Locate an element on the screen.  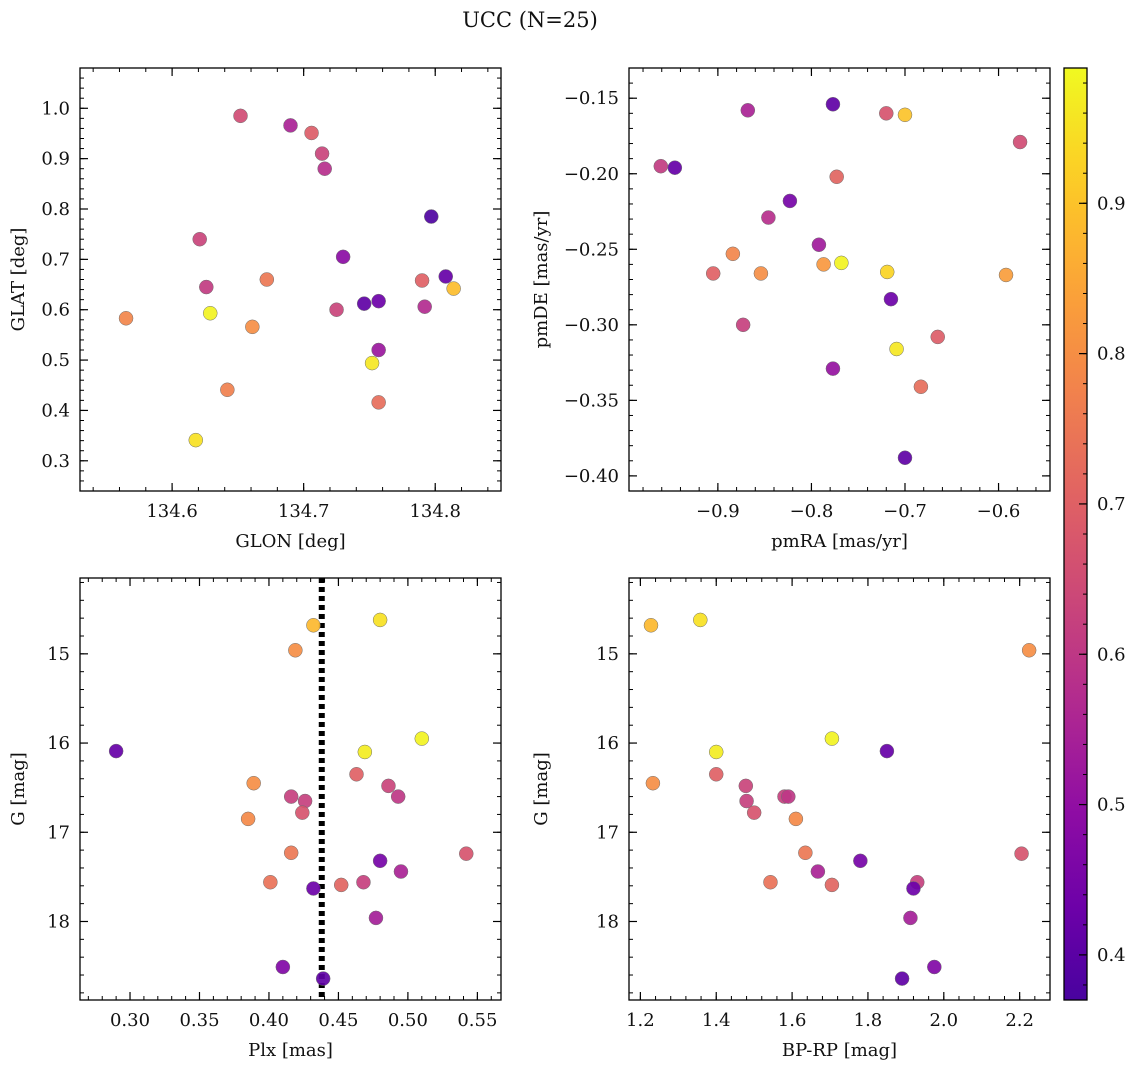
x-tick-label: 134.8 is located at coordinates (435, 511).